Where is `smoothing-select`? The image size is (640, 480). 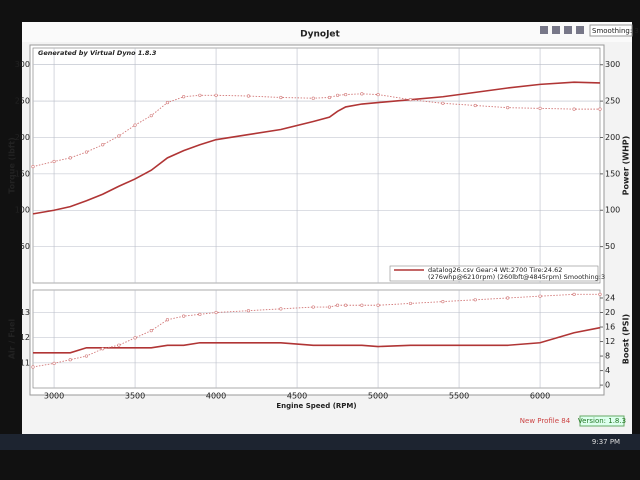
smoothing-select is located at coordinates (611, 30).